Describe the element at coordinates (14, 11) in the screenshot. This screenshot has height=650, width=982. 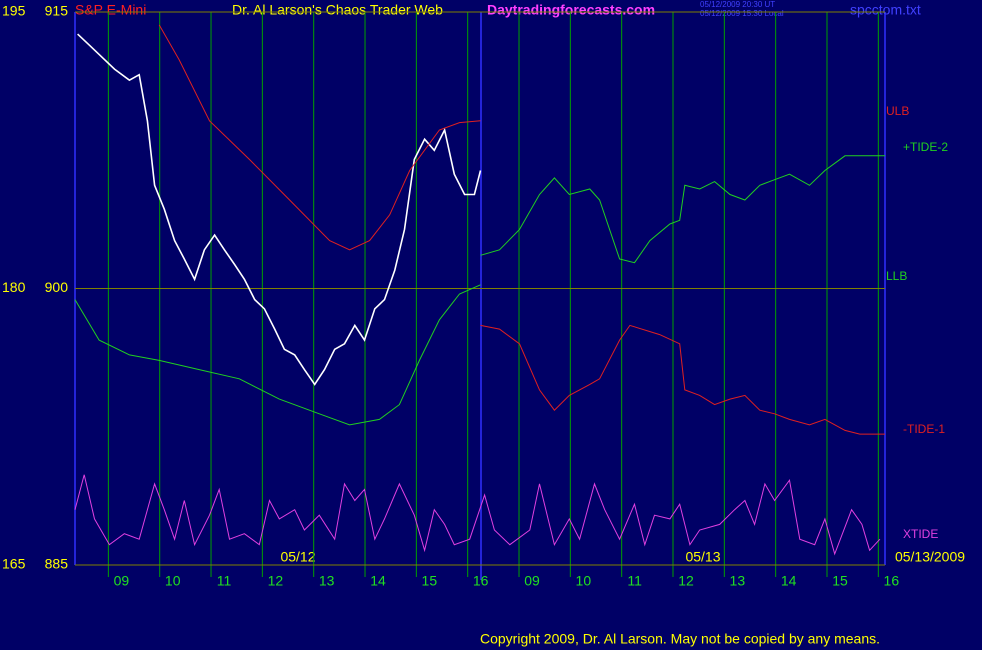
I see `y2-tick-label: 195` at that location.